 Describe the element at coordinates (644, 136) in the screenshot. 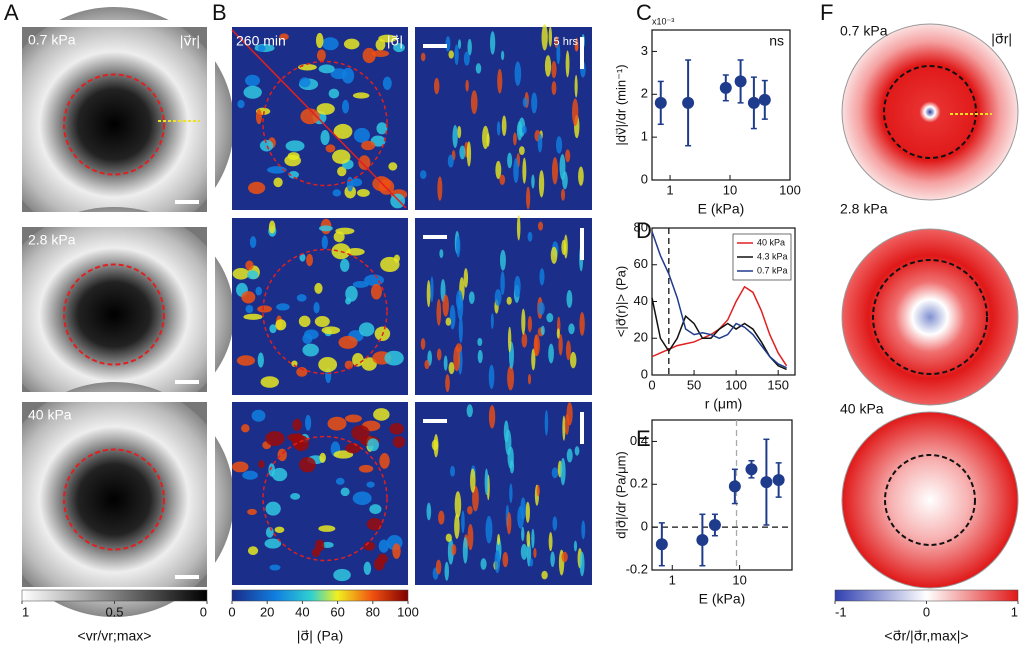

I see `y-tick-label: 1` at that location.